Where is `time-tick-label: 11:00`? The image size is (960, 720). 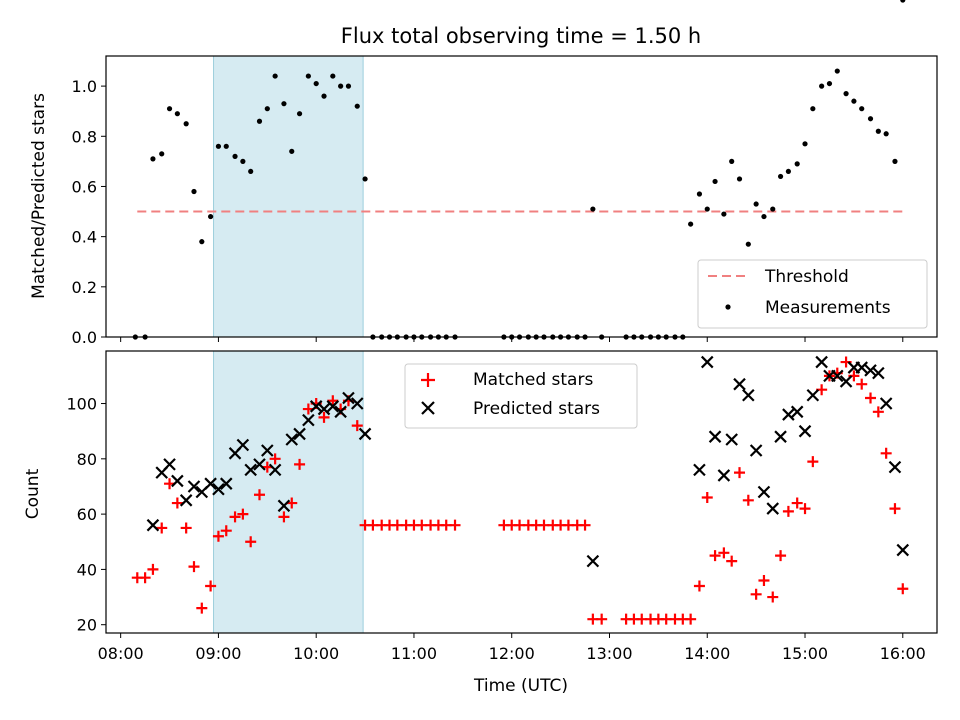 time-tick-label: 11:00 is located at coordinates (414, 653).